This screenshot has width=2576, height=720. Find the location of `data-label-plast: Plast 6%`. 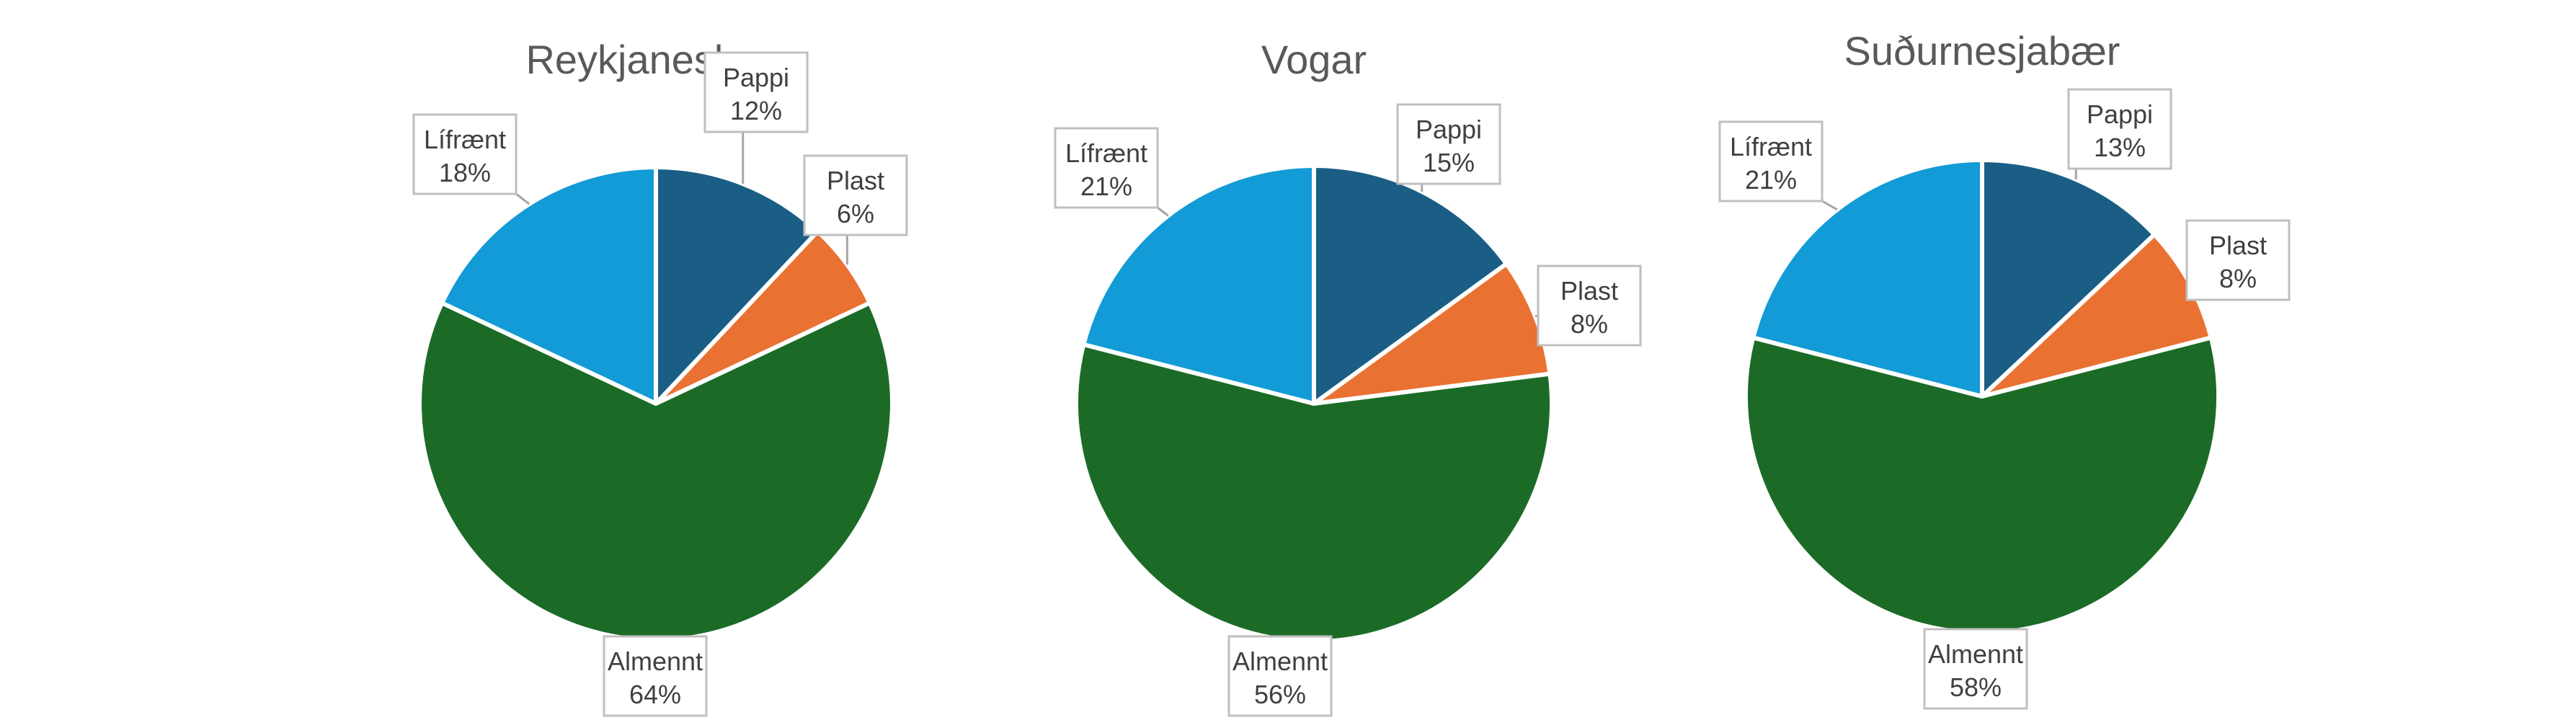

data-label-plast: Plast 6% is located at coordinates (855, 195).